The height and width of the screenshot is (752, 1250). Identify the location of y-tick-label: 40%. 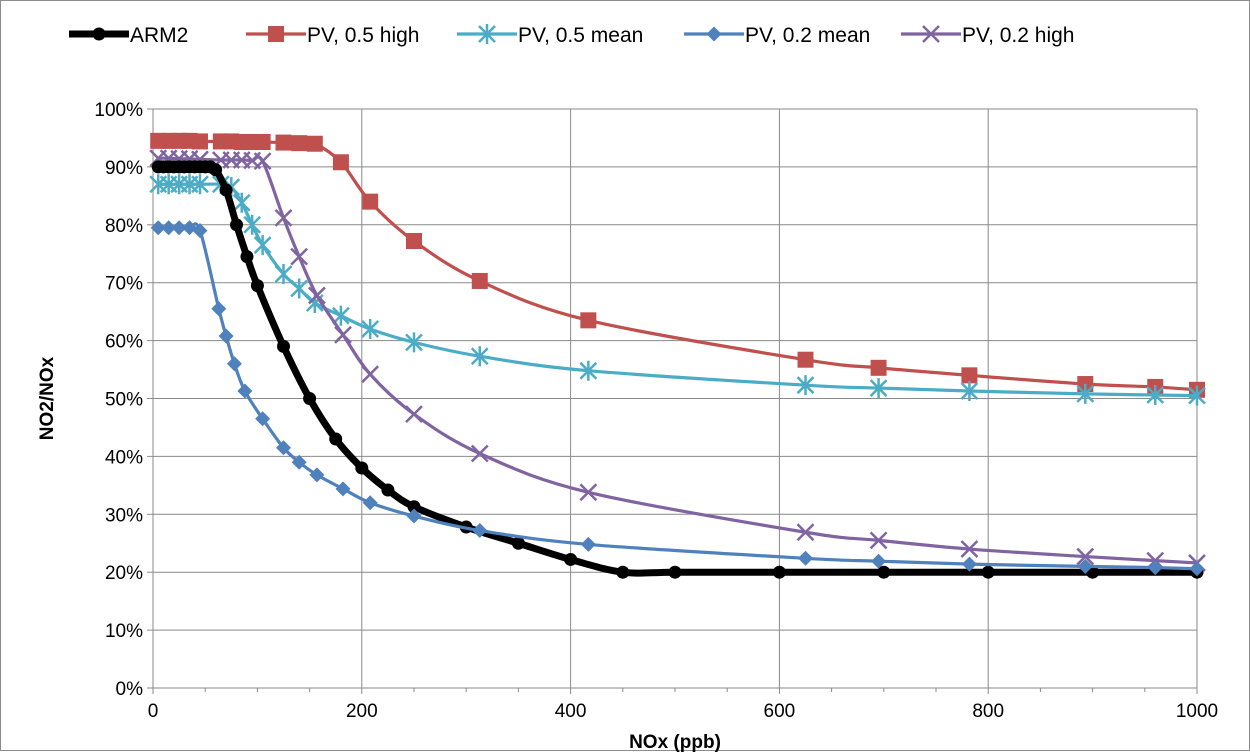
(124, 457).